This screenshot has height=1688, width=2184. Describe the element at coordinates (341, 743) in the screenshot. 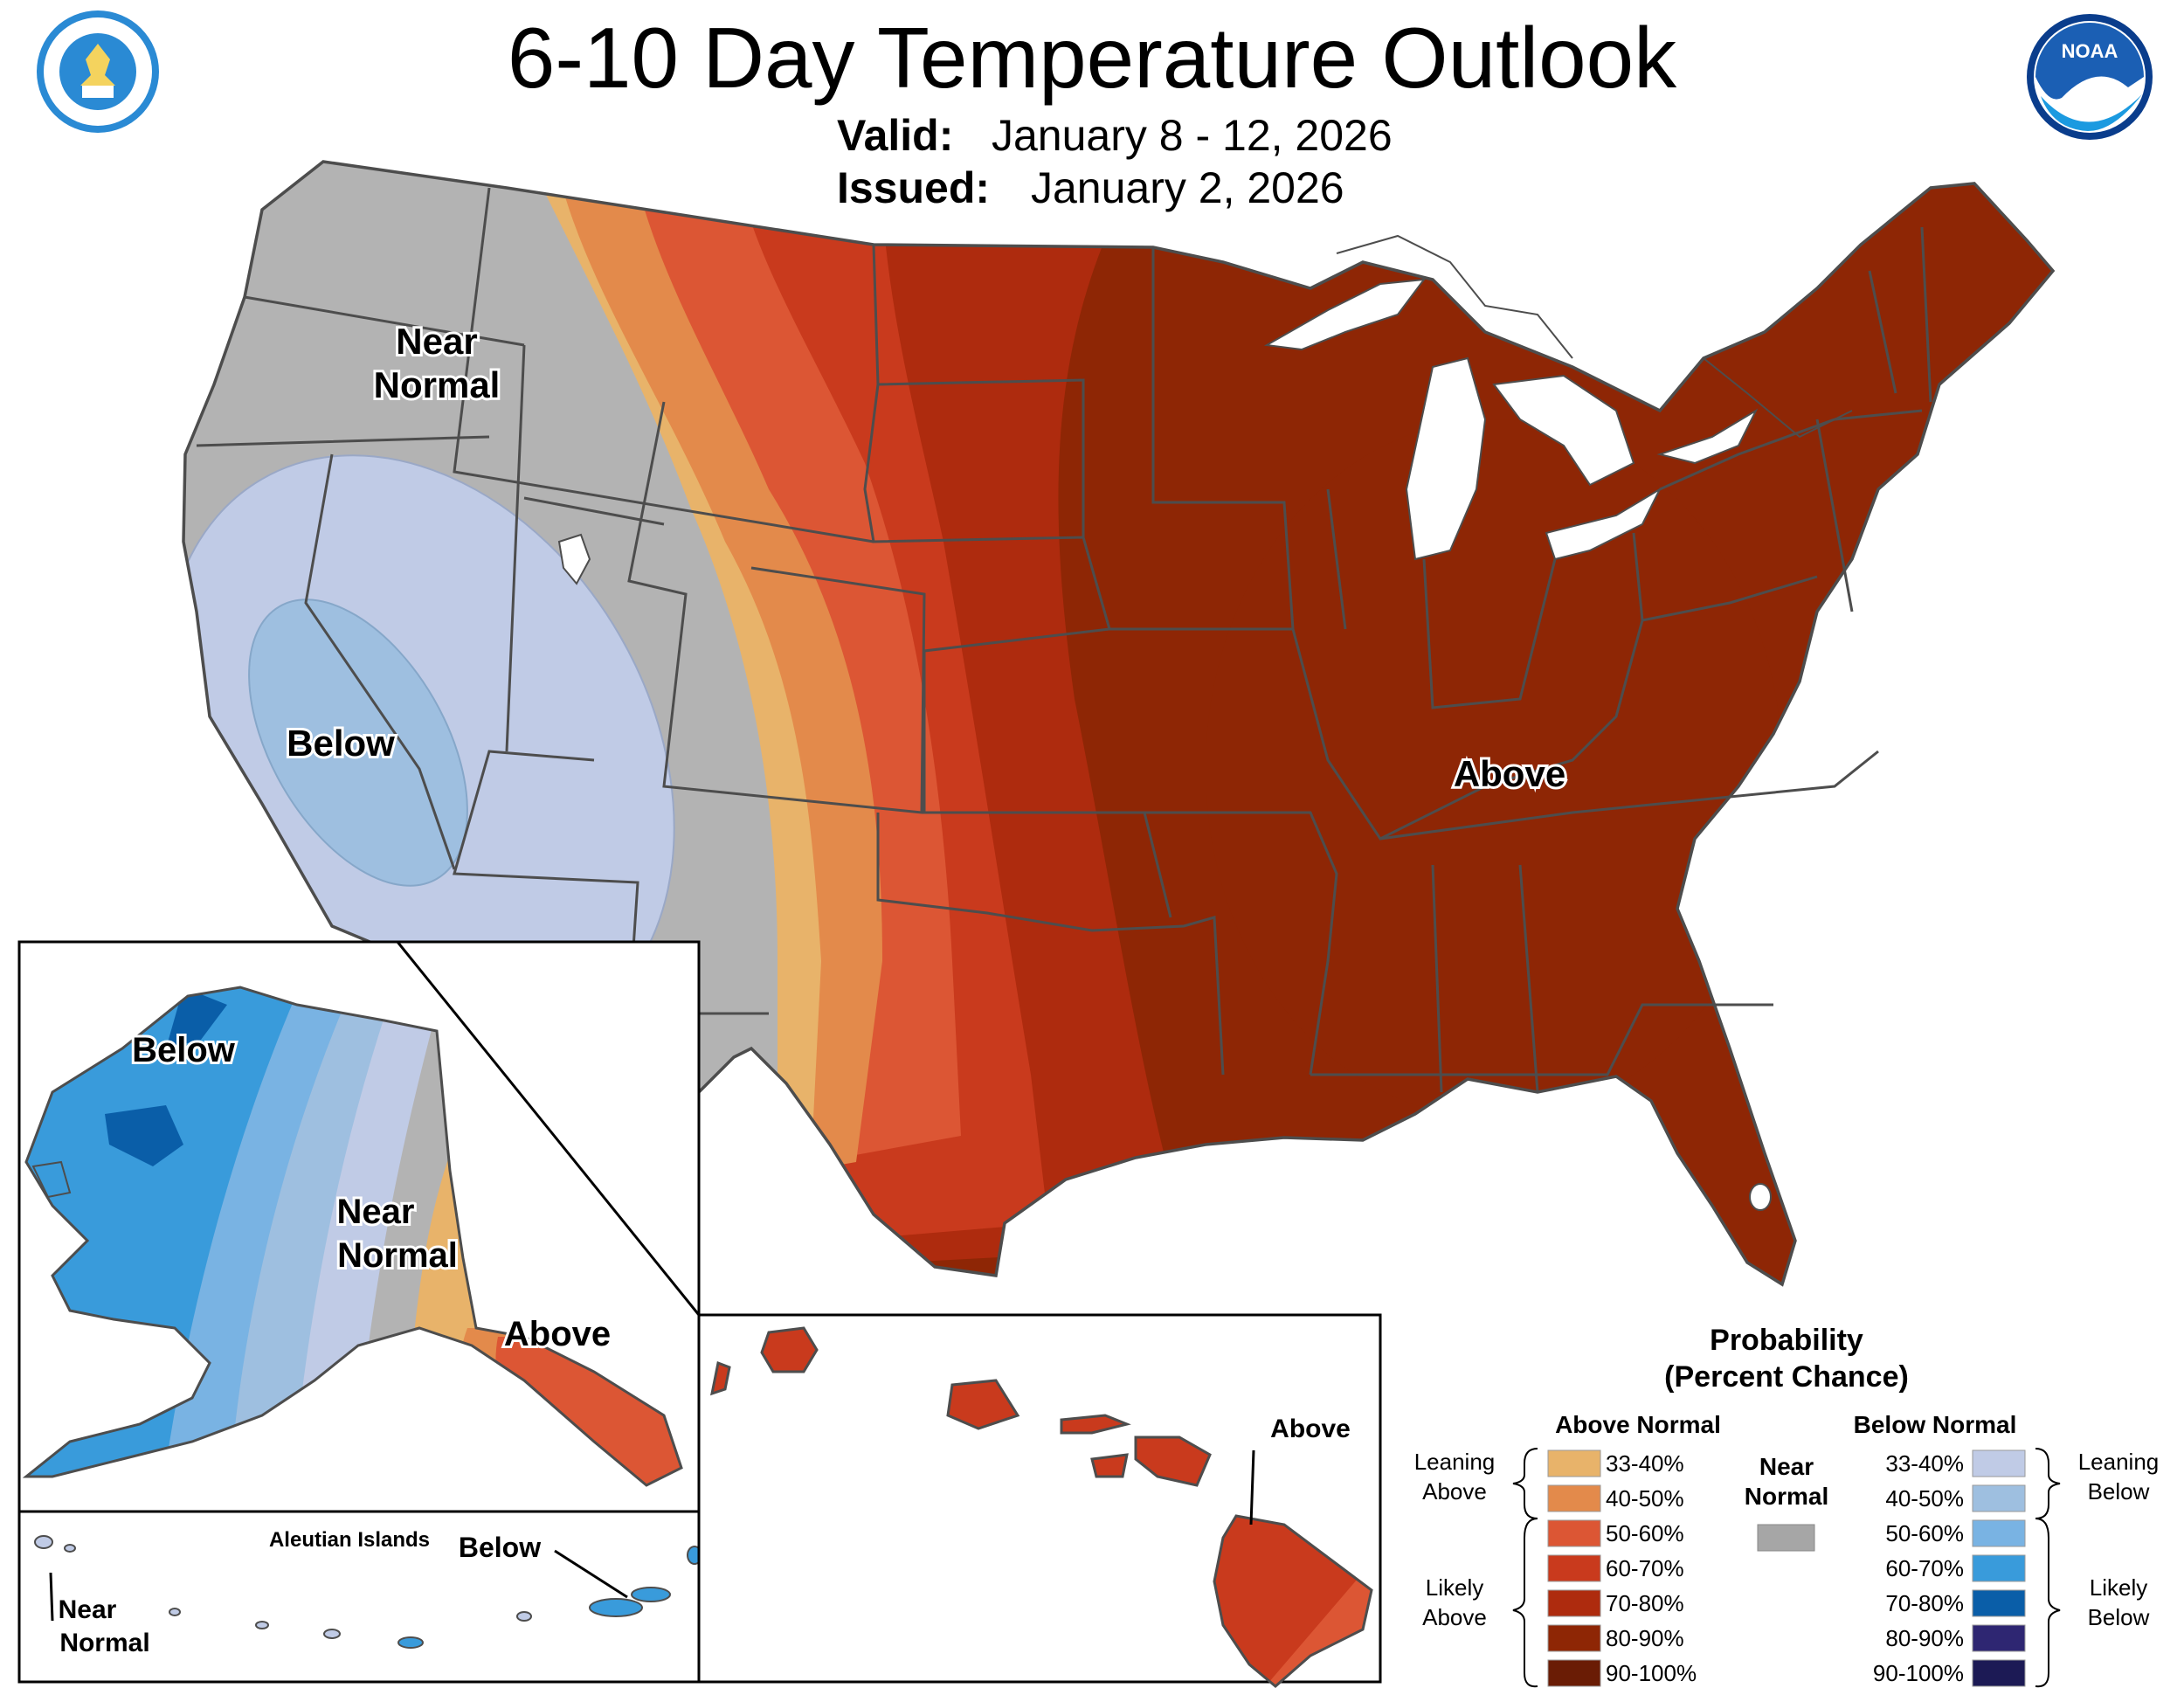

I see `conus-below-label: Below` at that location.